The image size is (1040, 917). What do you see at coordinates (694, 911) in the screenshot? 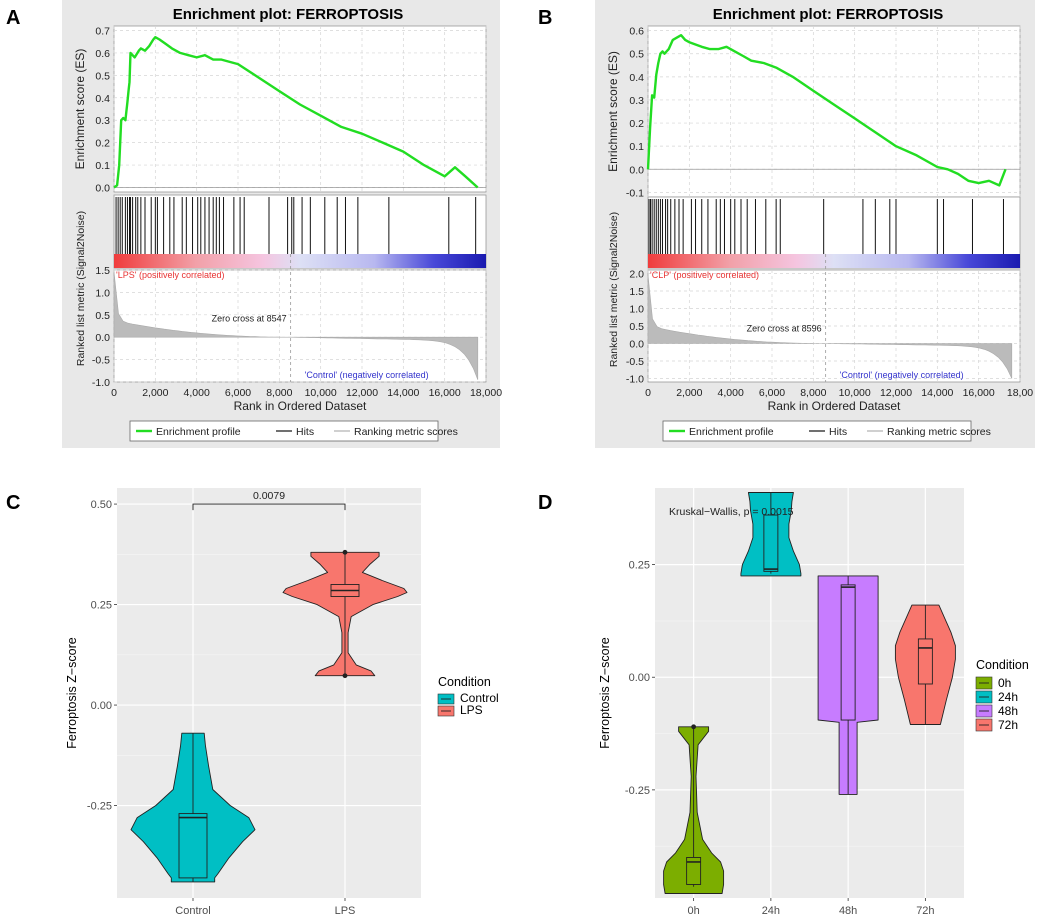
I see `panel-d-xtick-0: 0h` at bounding box center [694, 911].